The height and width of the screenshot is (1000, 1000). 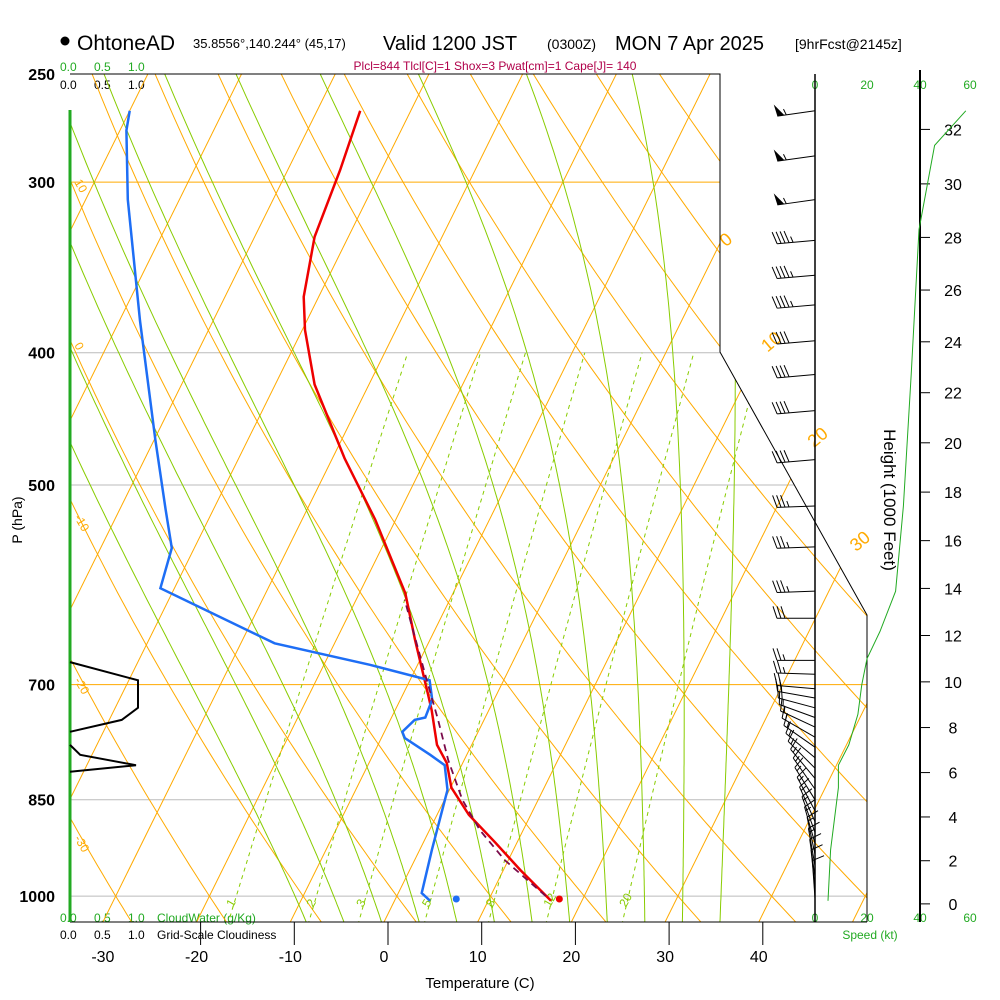 I want to click on speed-tick-top: 20, so click(x=867, y=85).